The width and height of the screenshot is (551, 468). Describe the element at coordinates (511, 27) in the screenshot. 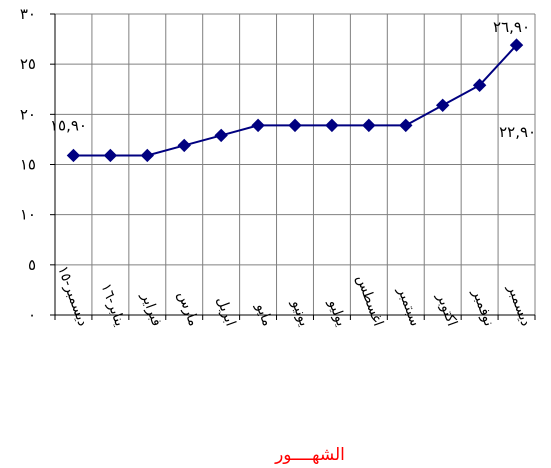

I see `data-label: ٢٦,٩٠` at that location.